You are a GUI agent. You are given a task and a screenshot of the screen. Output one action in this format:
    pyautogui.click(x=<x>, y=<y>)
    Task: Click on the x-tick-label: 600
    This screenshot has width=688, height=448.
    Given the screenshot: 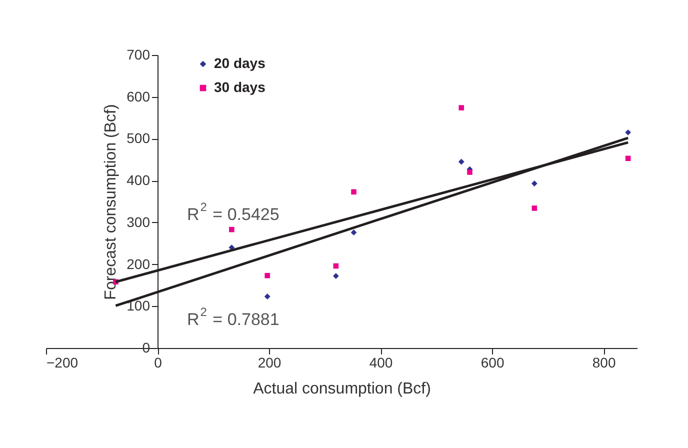 What is the action you would take?
    pyautogui.click(x=492, y=362)
    